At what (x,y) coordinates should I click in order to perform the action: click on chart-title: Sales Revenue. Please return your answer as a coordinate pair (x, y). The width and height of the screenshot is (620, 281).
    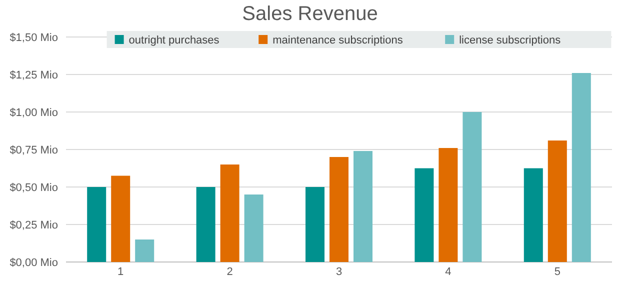
    Looking at the image, I should click on (310, 14).